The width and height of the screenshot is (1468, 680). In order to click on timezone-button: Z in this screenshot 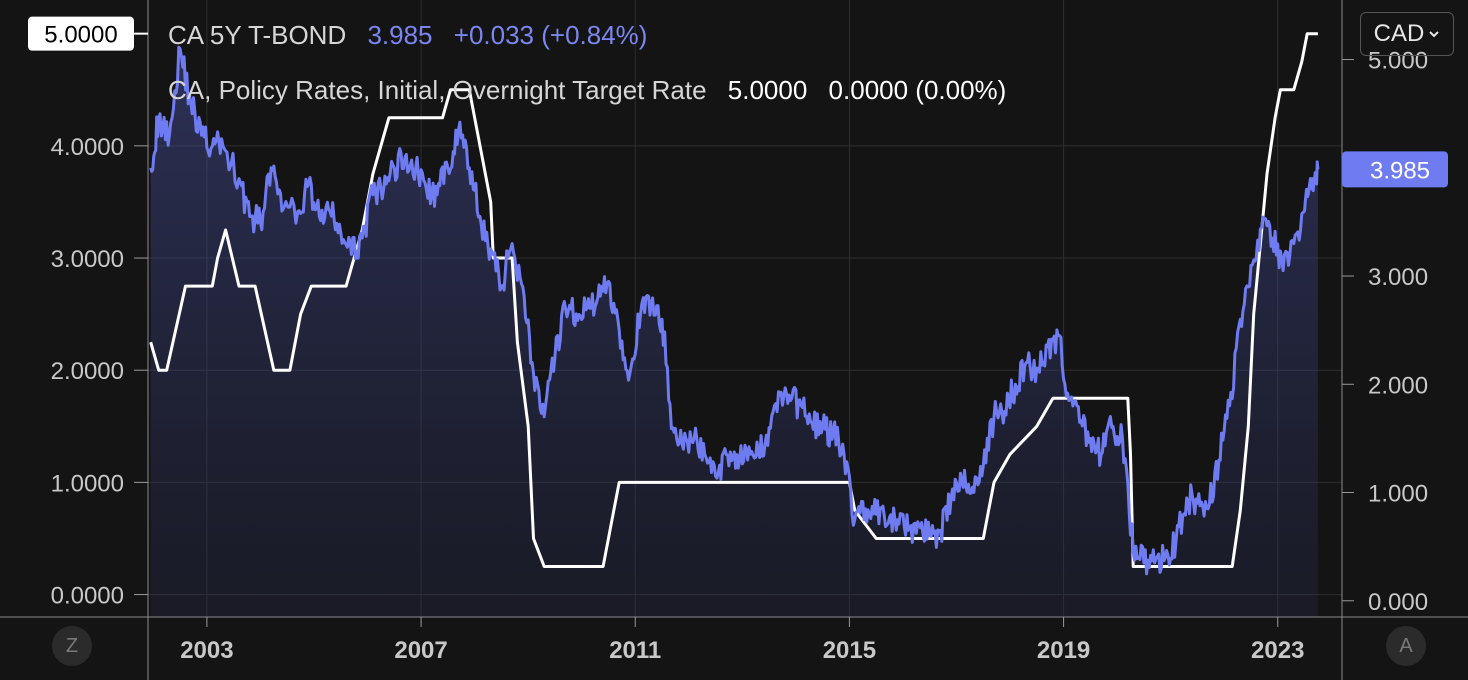, I will do `click(72, 646)`.